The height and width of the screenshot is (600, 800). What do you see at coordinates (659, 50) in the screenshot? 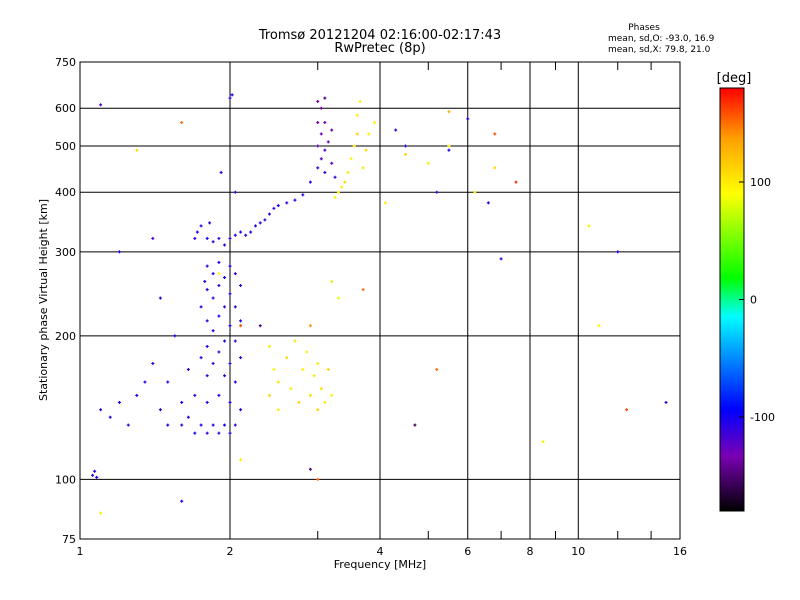
I see `stats-line-x: mean, sd,X: 79.8, 21.0` at bounding box center [659, 50].